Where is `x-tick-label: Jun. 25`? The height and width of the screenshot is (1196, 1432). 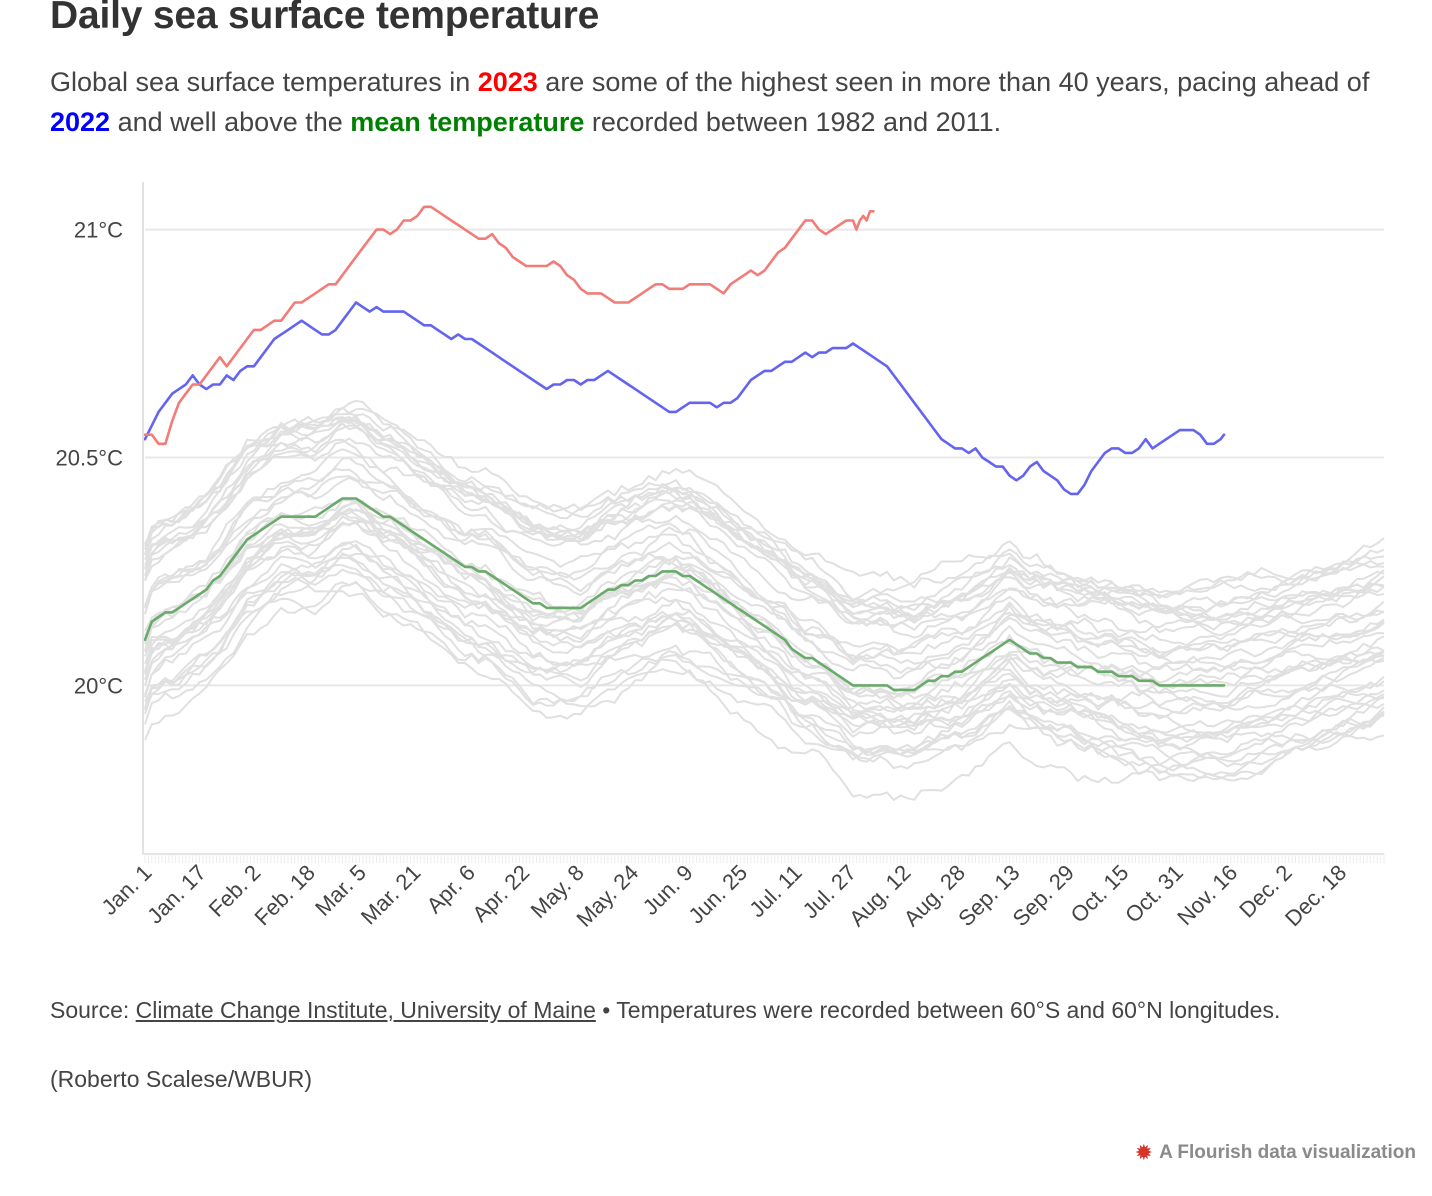 x-tick-label: Jun. 25 is located at coordinates (717, 894).